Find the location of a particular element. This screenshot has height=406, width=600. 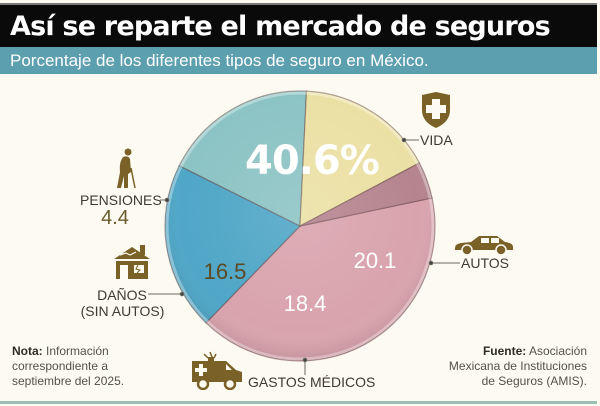

bottom-divider is located at coordinates (298, 402).